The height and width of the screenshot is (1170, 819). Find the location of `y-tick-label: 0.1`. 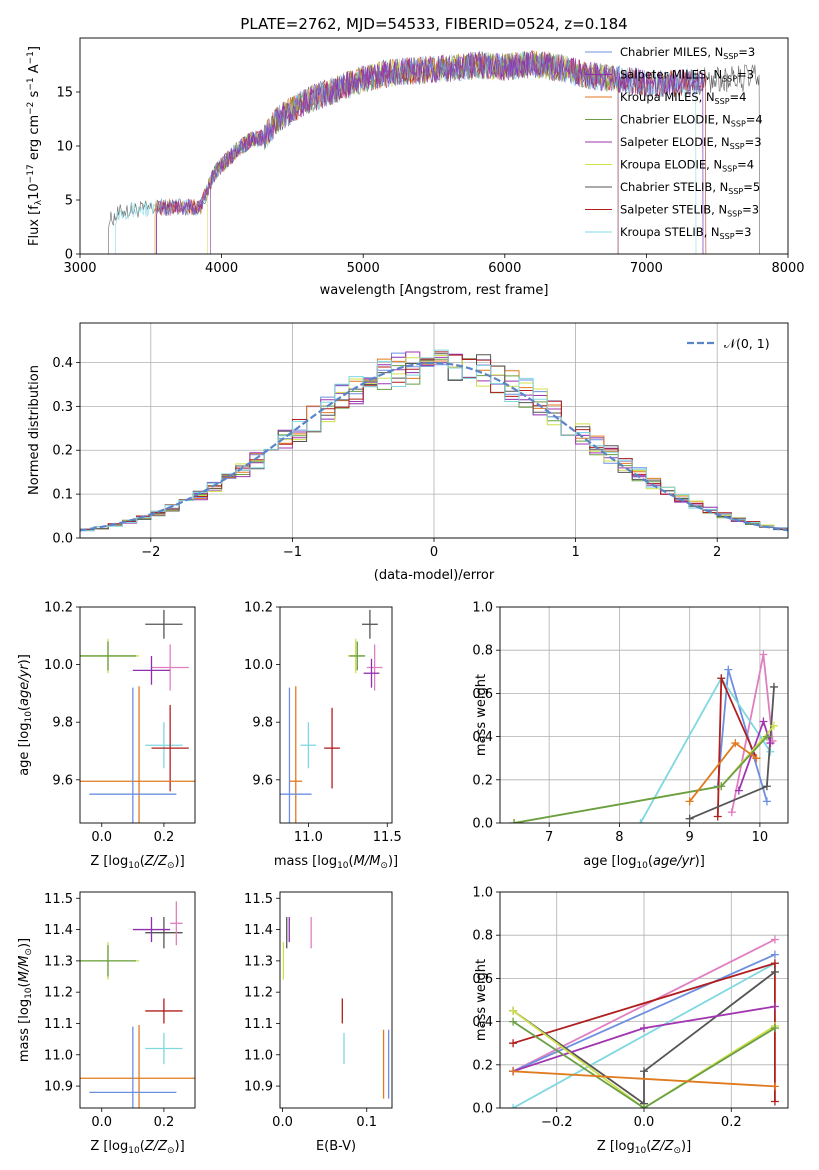

y-tick-label: 0.1 is located at coordinates (62, 495).